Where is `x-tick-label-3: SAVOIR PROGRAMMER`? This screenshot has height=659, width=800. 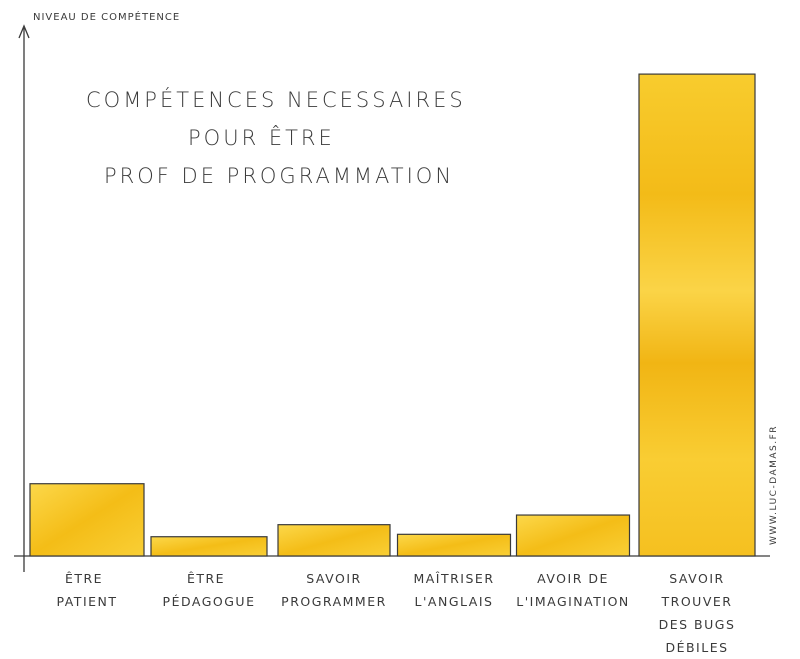
x-tick-label-3: SAVOIR PROGRAMMER is located at coordinates (334, 590).